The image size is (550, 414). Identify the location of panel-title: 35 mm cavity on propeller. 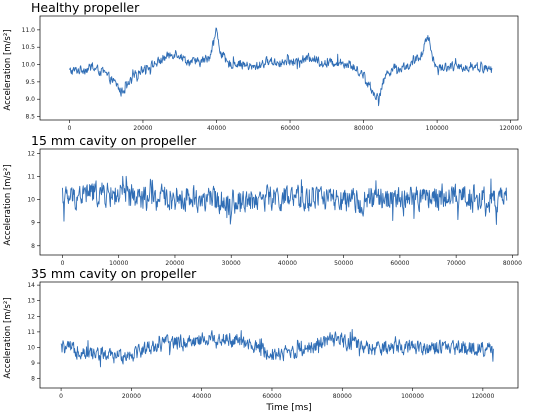
(114, 273).